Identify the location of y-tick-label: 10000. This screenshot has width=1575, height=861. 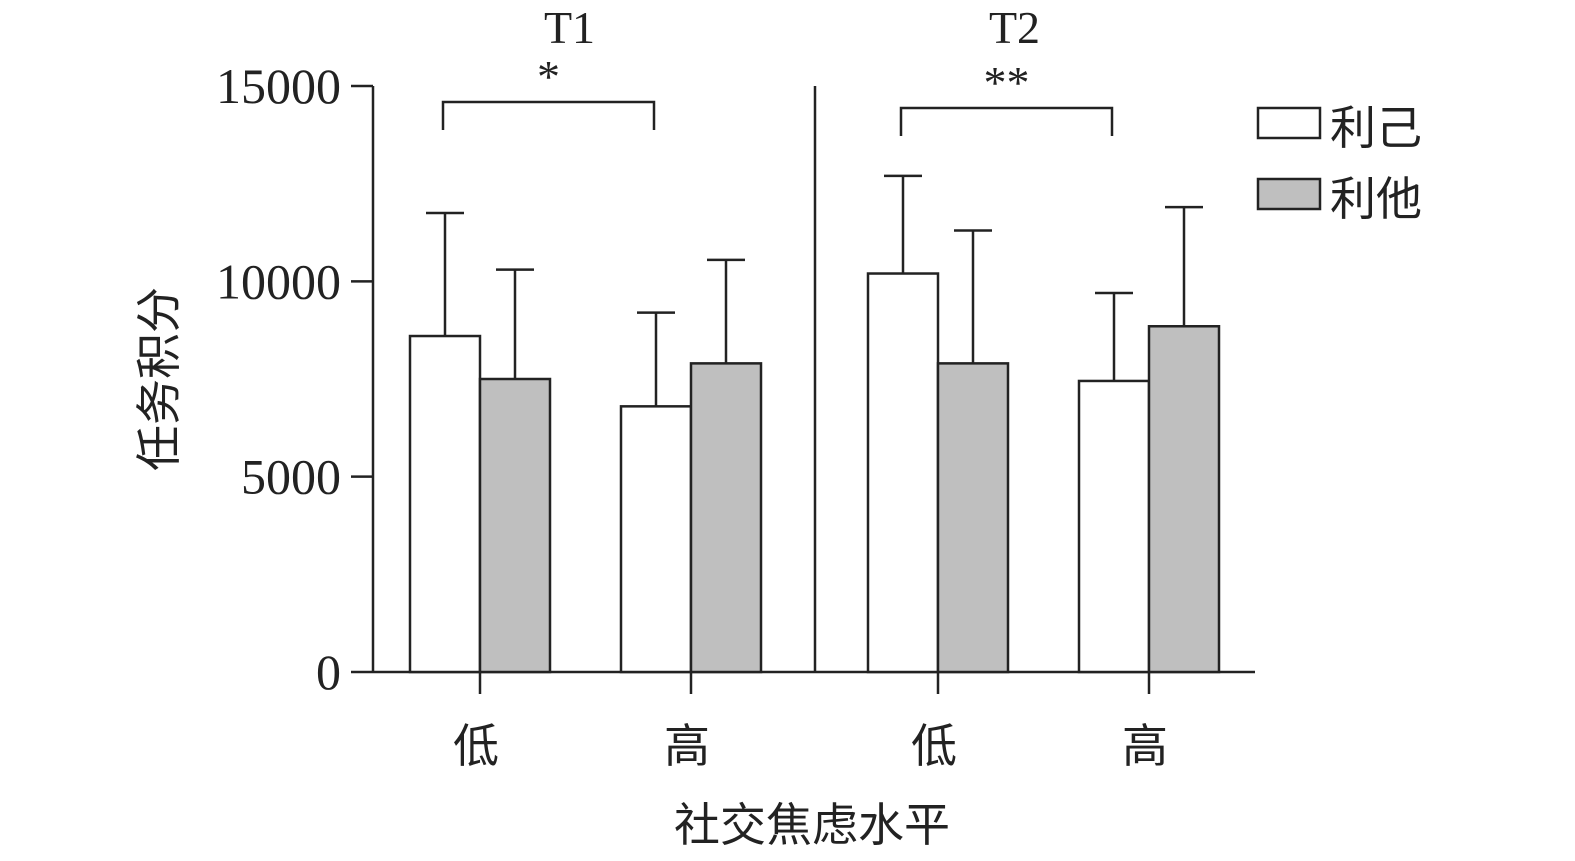
(278, 281).